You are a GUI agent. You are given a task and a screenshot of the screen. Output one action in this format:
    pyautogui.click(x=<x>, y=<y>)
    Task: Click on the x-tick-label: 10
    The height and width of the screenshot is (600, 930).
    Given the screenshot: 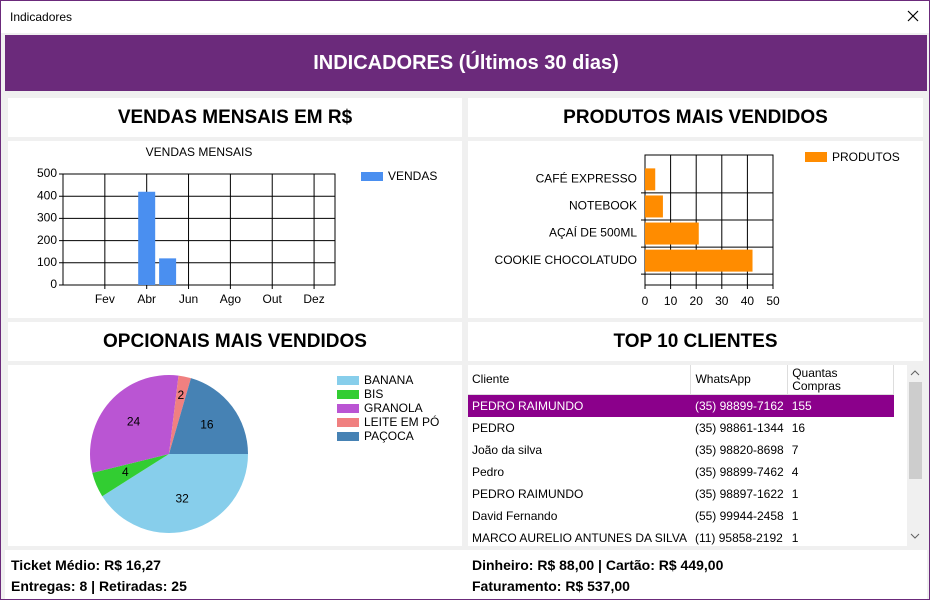 What is the action you would take?
    pyautogui.click(x=671, y=301)
    